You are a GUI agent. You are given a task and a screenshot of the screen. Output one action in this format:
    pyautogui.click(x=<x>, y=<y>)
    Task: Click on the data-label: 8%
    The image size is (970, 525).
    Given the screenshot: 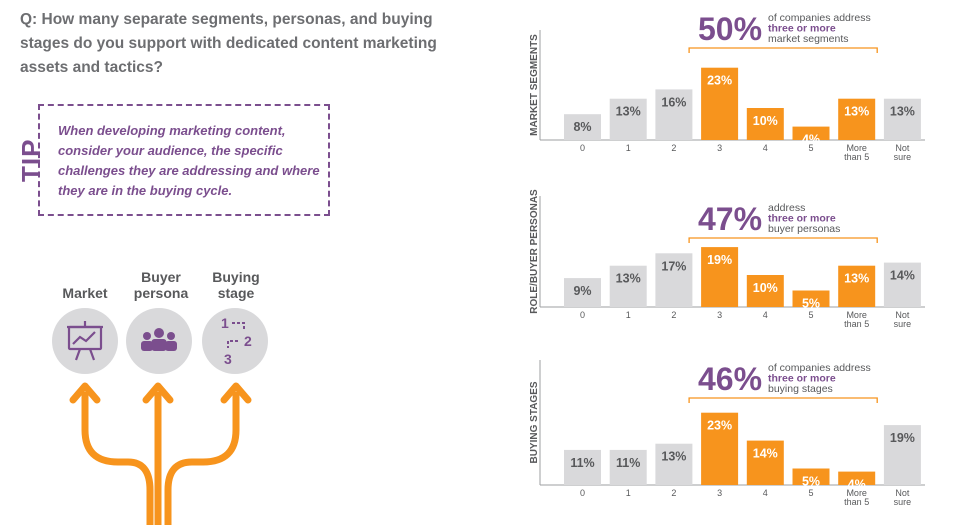 What is the action you would take?
    pyautogui.click(x=582, y=127)
    